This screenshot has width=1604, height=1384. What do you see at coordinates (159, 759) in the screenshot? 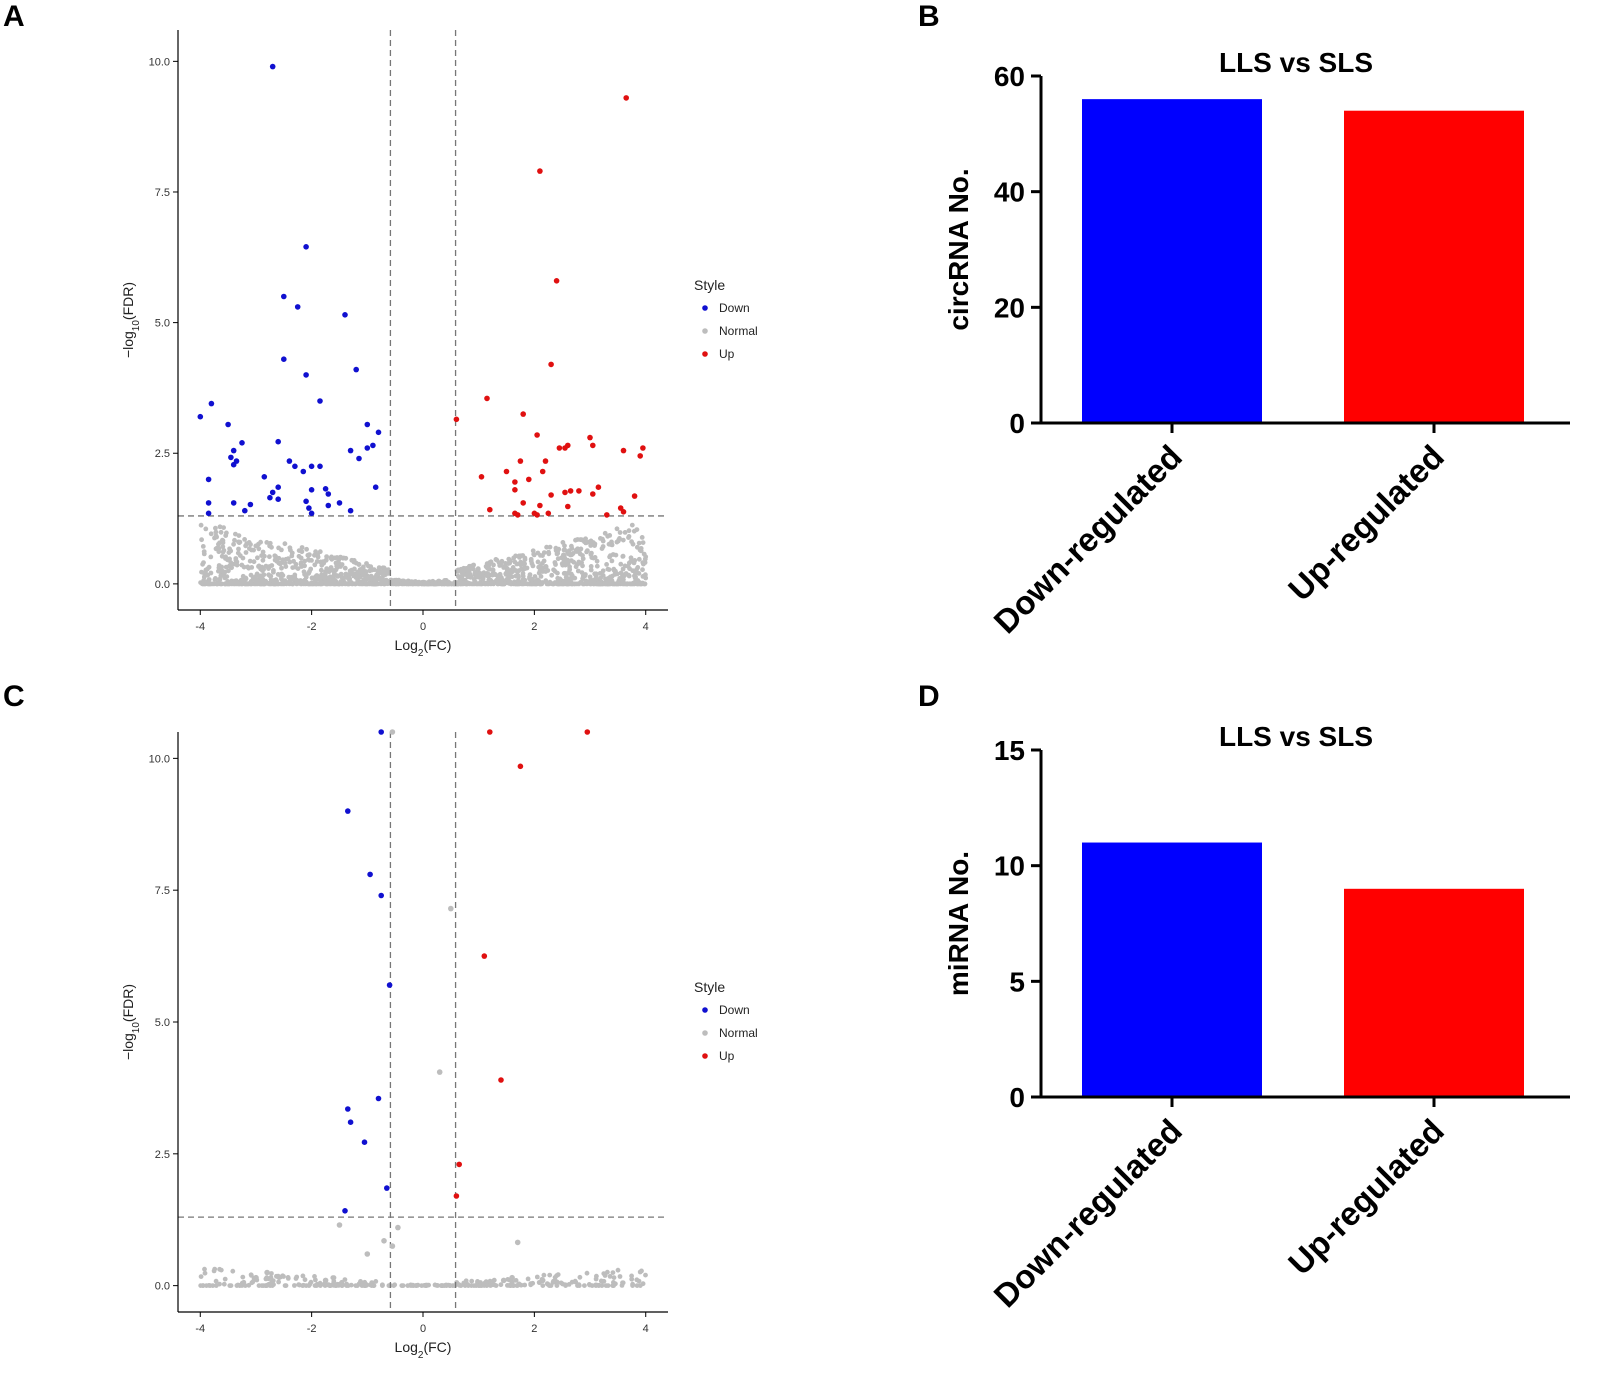
I see `y-tick-label: 10.0` at bounding box center [159, 759].